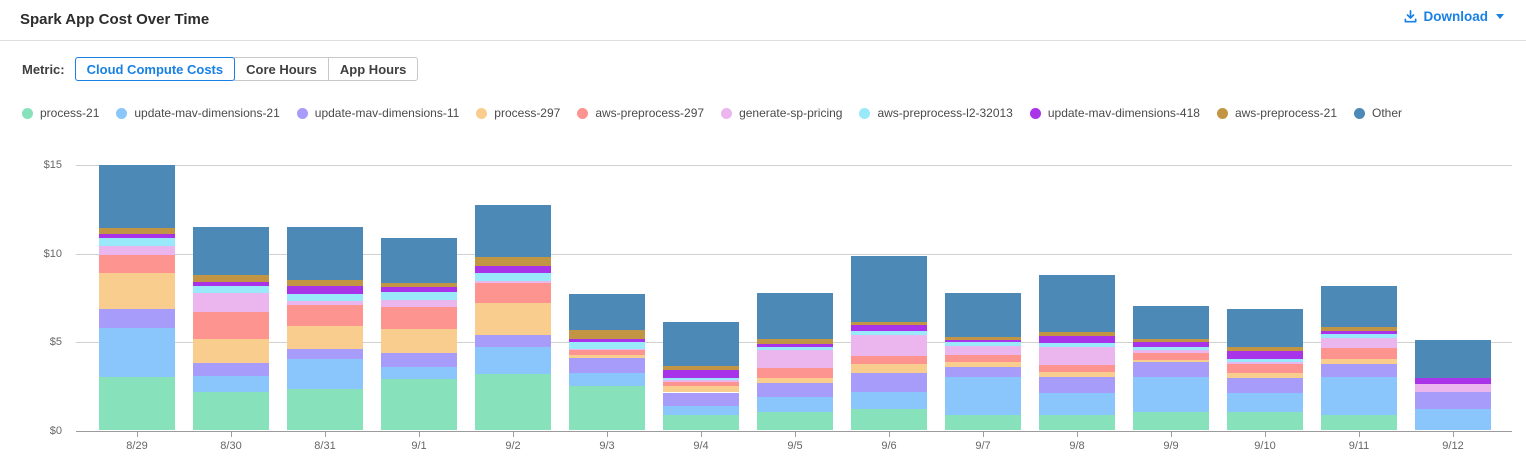  What do you see at coordinates (1077, 422) in the screenshot?
I see `bar-segment-process-21-9/8` at bounding box center [1077, 422].